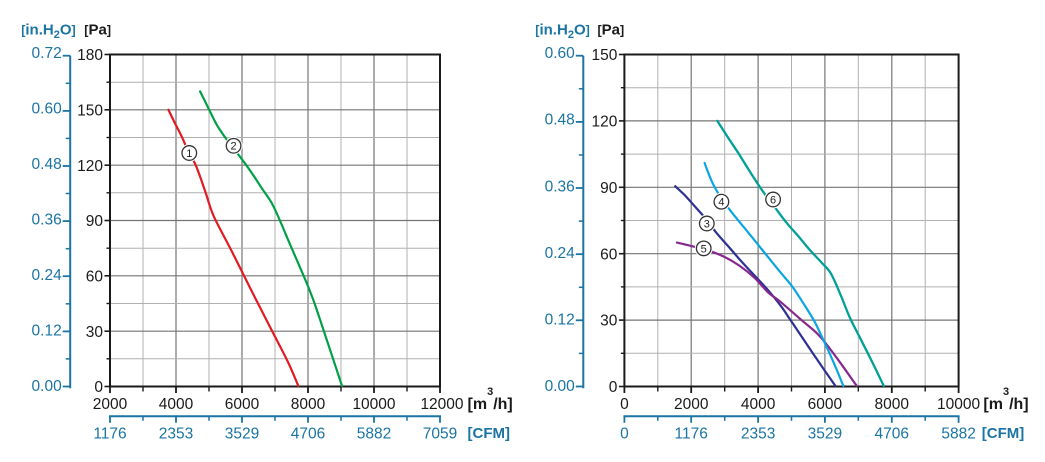 This screenshot has width=1045, height=462. What do you see at coordinates (90, 55) in the screenshot?
I see `svg-text: 180` at bounding box center [90, 55].